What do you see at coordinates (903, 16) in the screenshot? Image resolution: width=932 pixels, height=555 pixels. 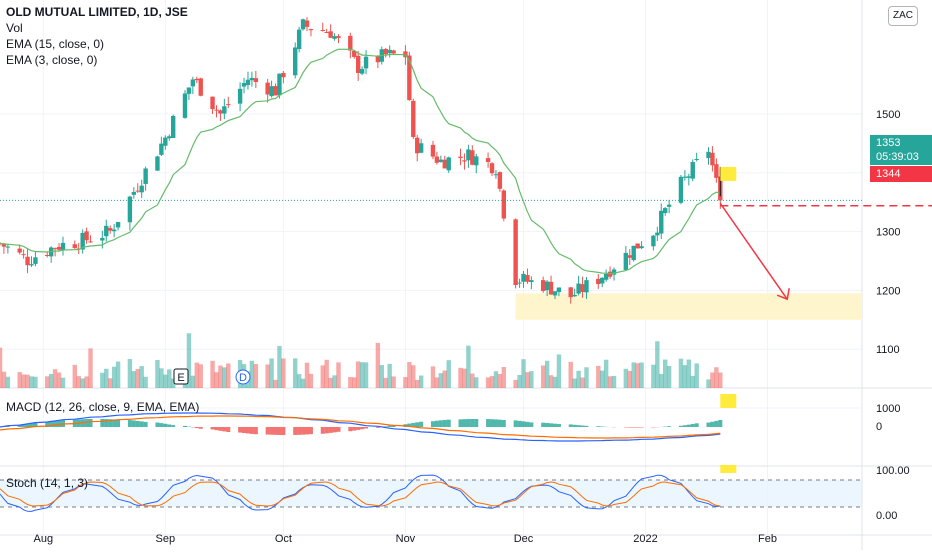 I see `currency-button: ZAC` at bounding box center [903, 16].